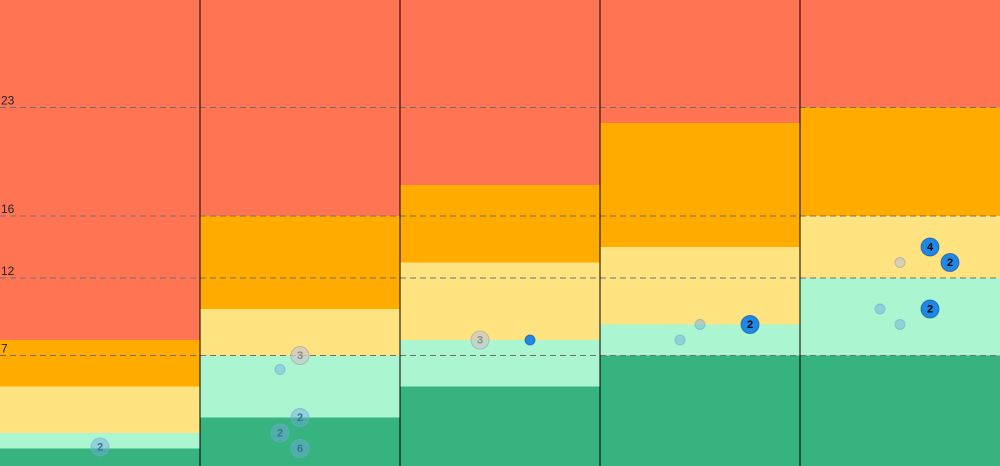  Describe the element at coordinates (8, 209) in the screenshot. I see `y-tick-label-16: 16` at that location.